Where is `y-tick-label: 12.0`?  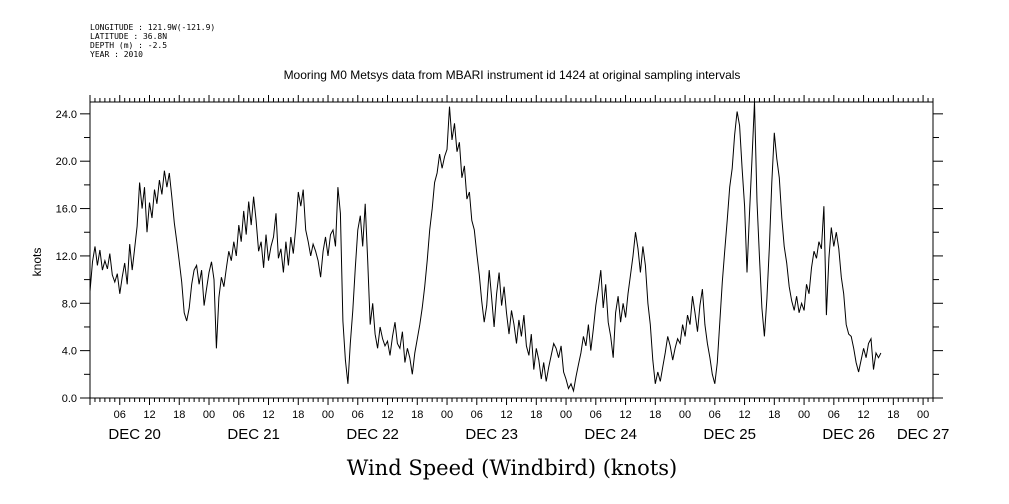 y-tick-label: 12.0 is located at coordinates (66, 257).